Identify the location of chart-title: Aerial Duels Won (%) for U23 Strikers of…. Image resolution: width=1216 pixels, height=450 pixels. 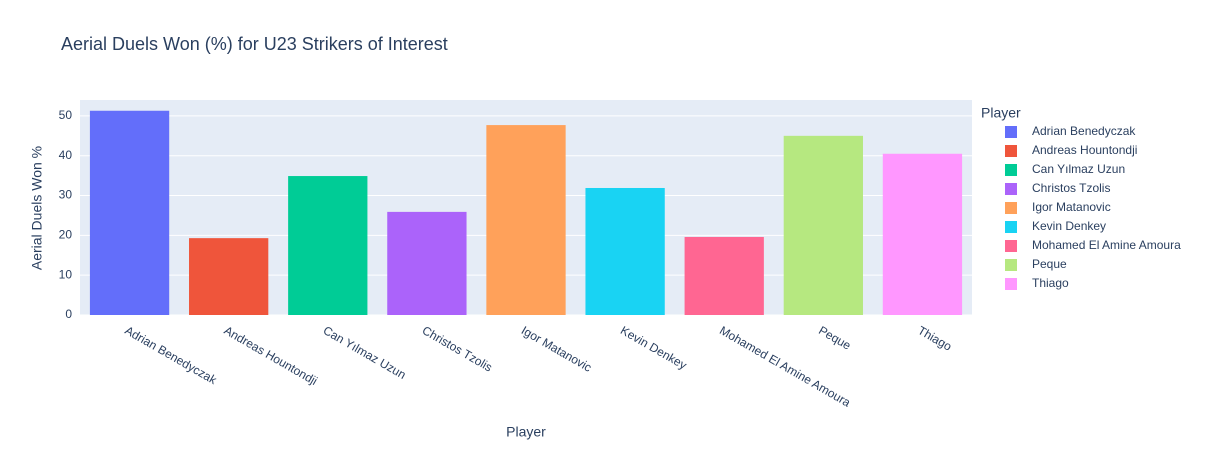
(254, 44).